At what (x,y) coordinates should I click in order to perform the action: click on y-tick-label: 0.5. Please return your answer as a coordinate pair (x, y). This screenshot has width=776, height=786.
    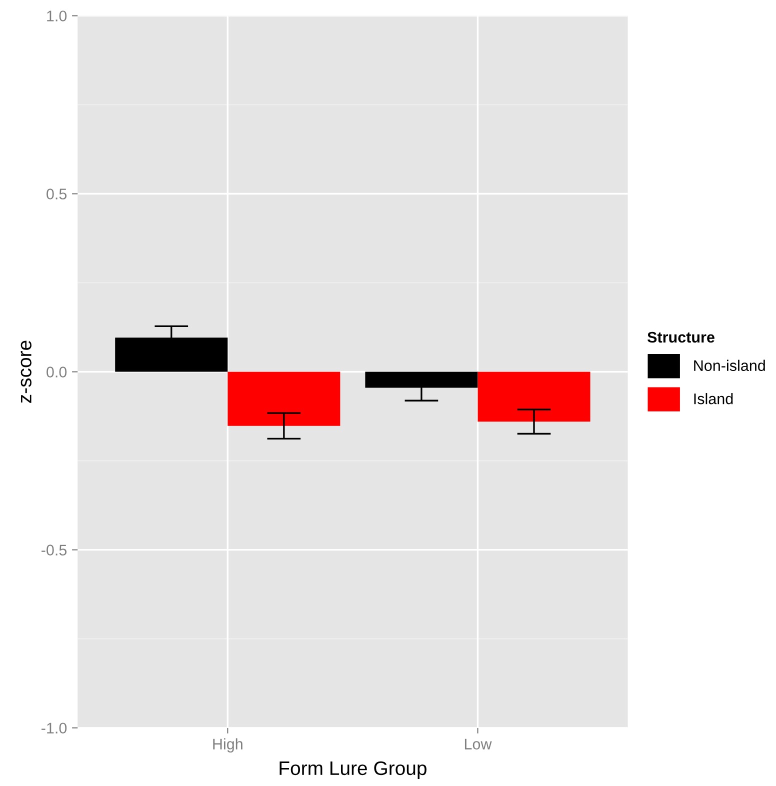
    Looking at the image, I should click on (56, 194).